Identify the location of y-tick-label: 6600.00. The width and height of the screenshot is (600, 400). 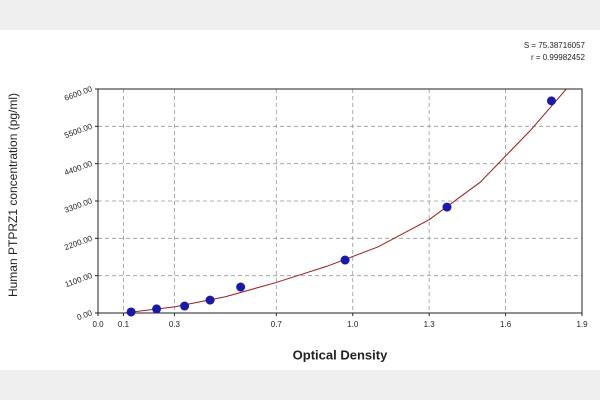
(78, 93).